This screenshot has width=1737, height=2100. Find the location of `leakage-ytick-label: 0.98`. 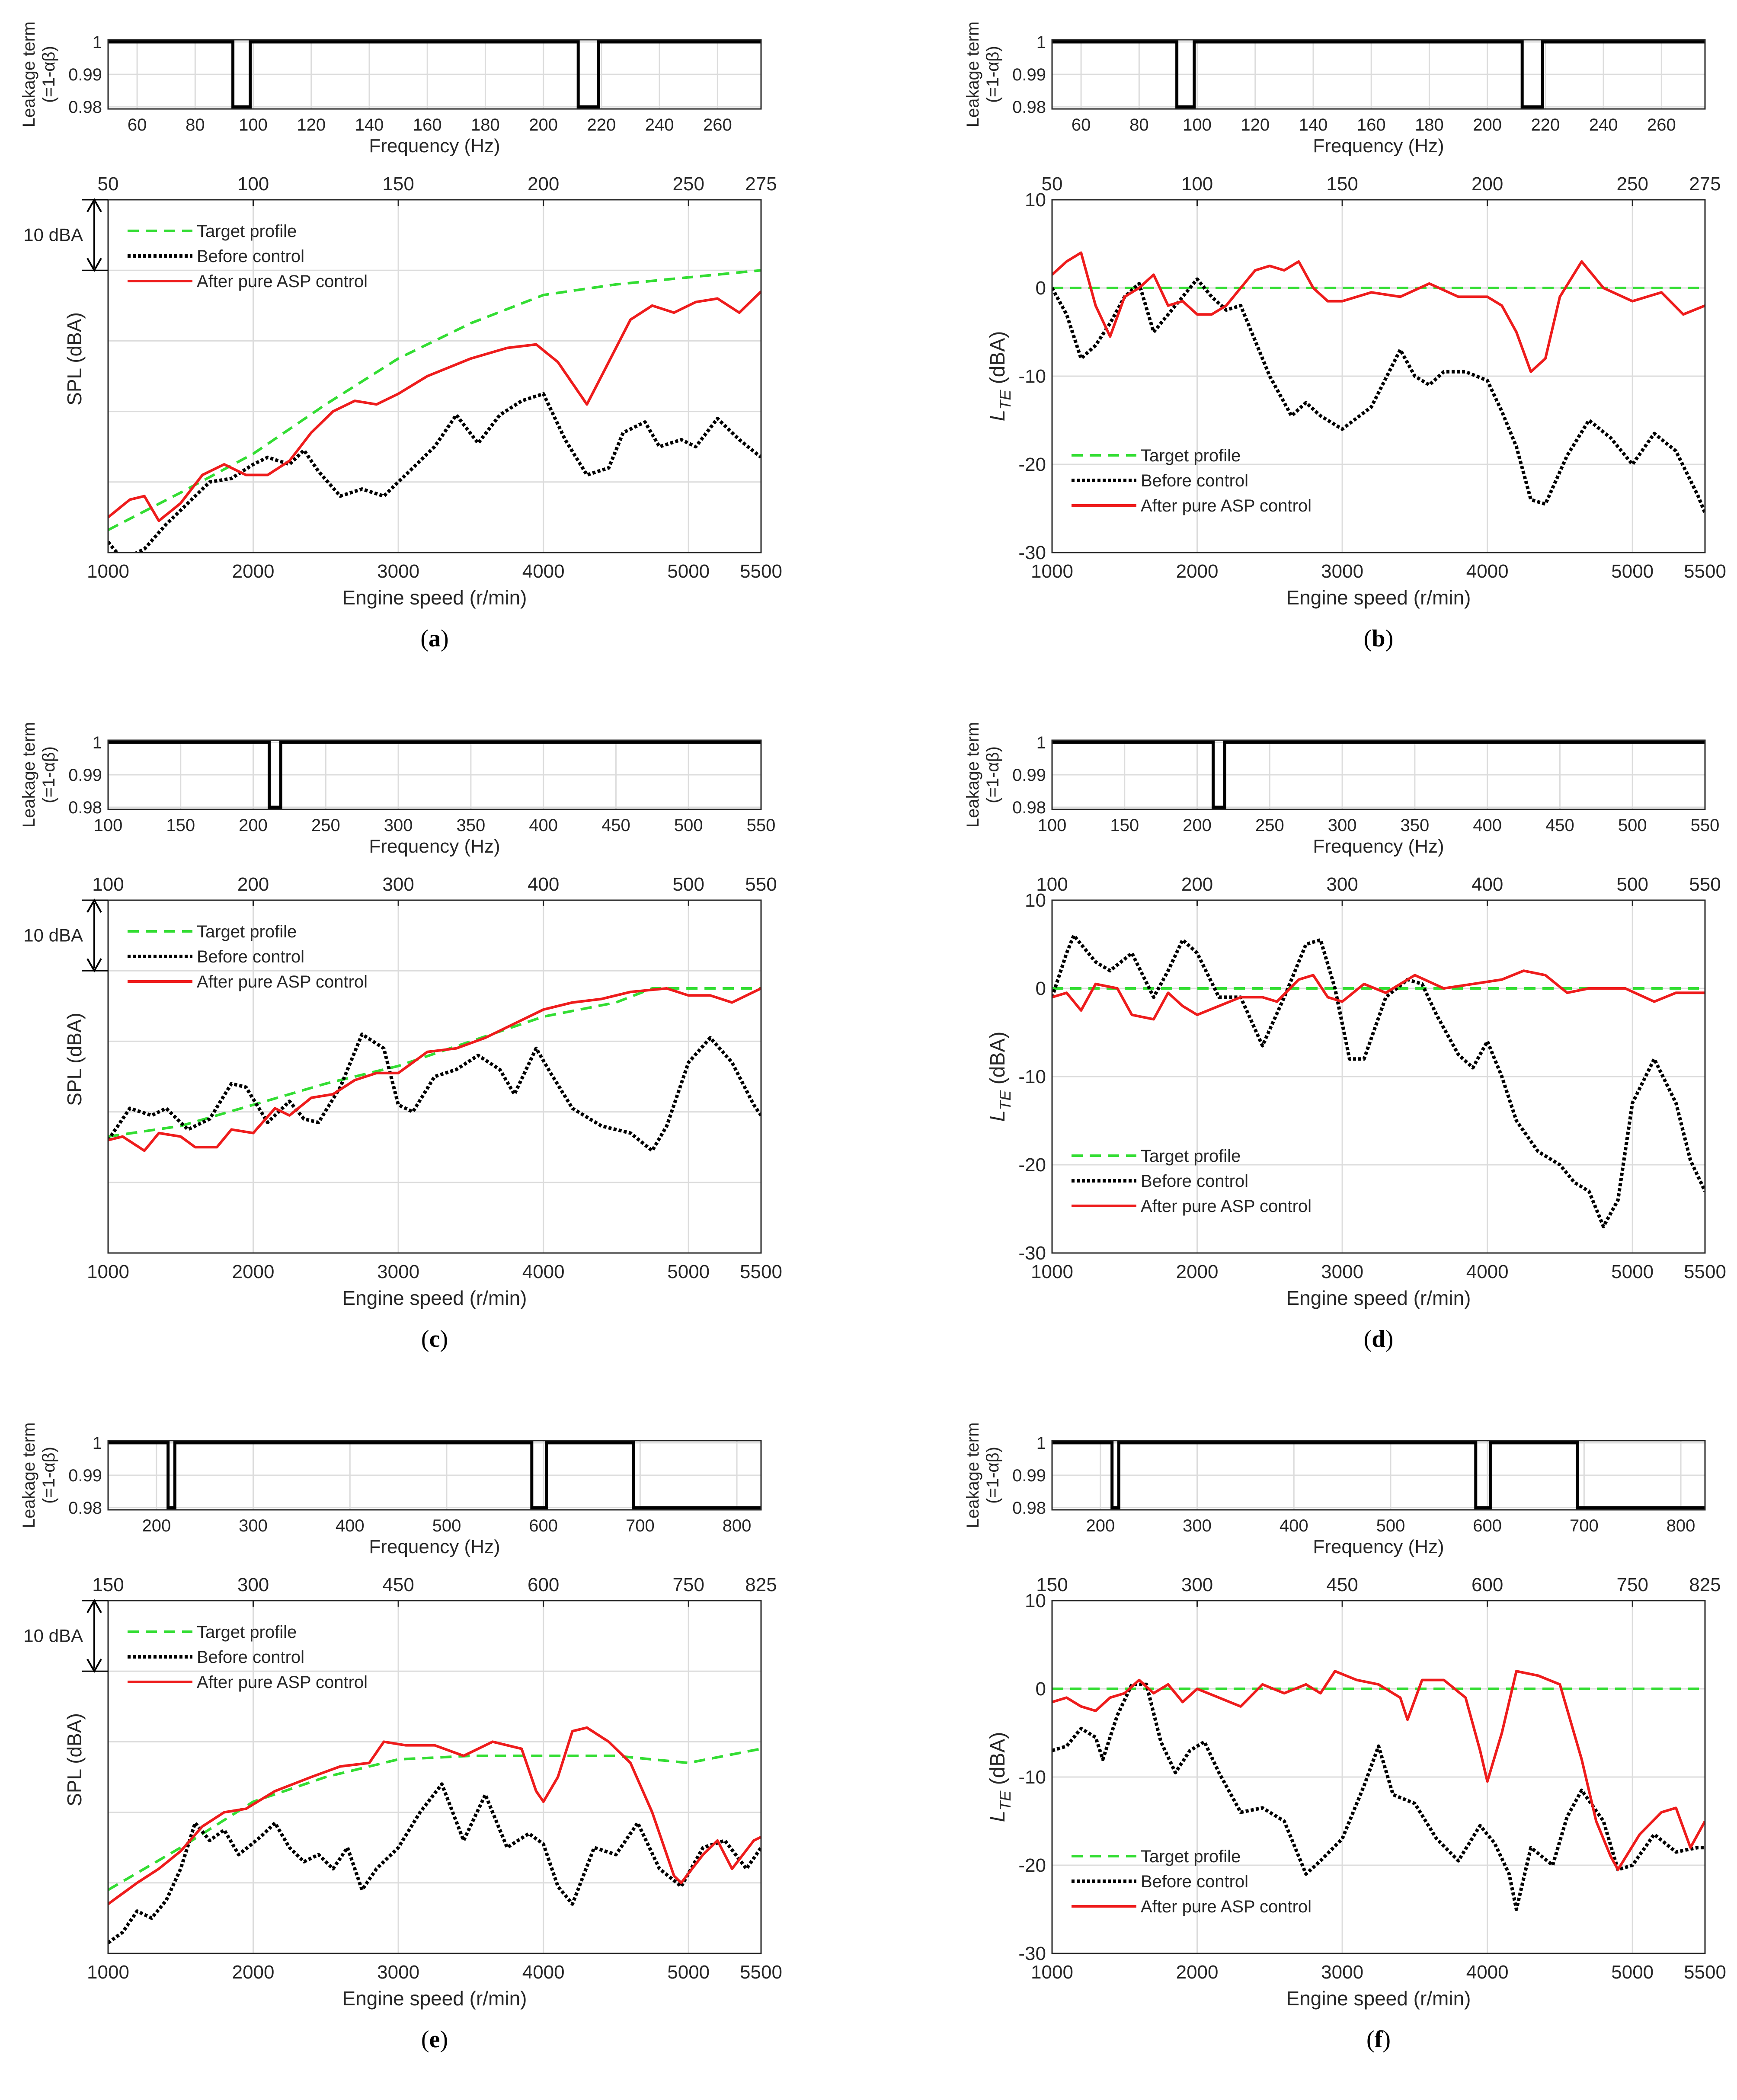

leakage-ytick-label: 0.98 is located at coordinates (85, 1508).